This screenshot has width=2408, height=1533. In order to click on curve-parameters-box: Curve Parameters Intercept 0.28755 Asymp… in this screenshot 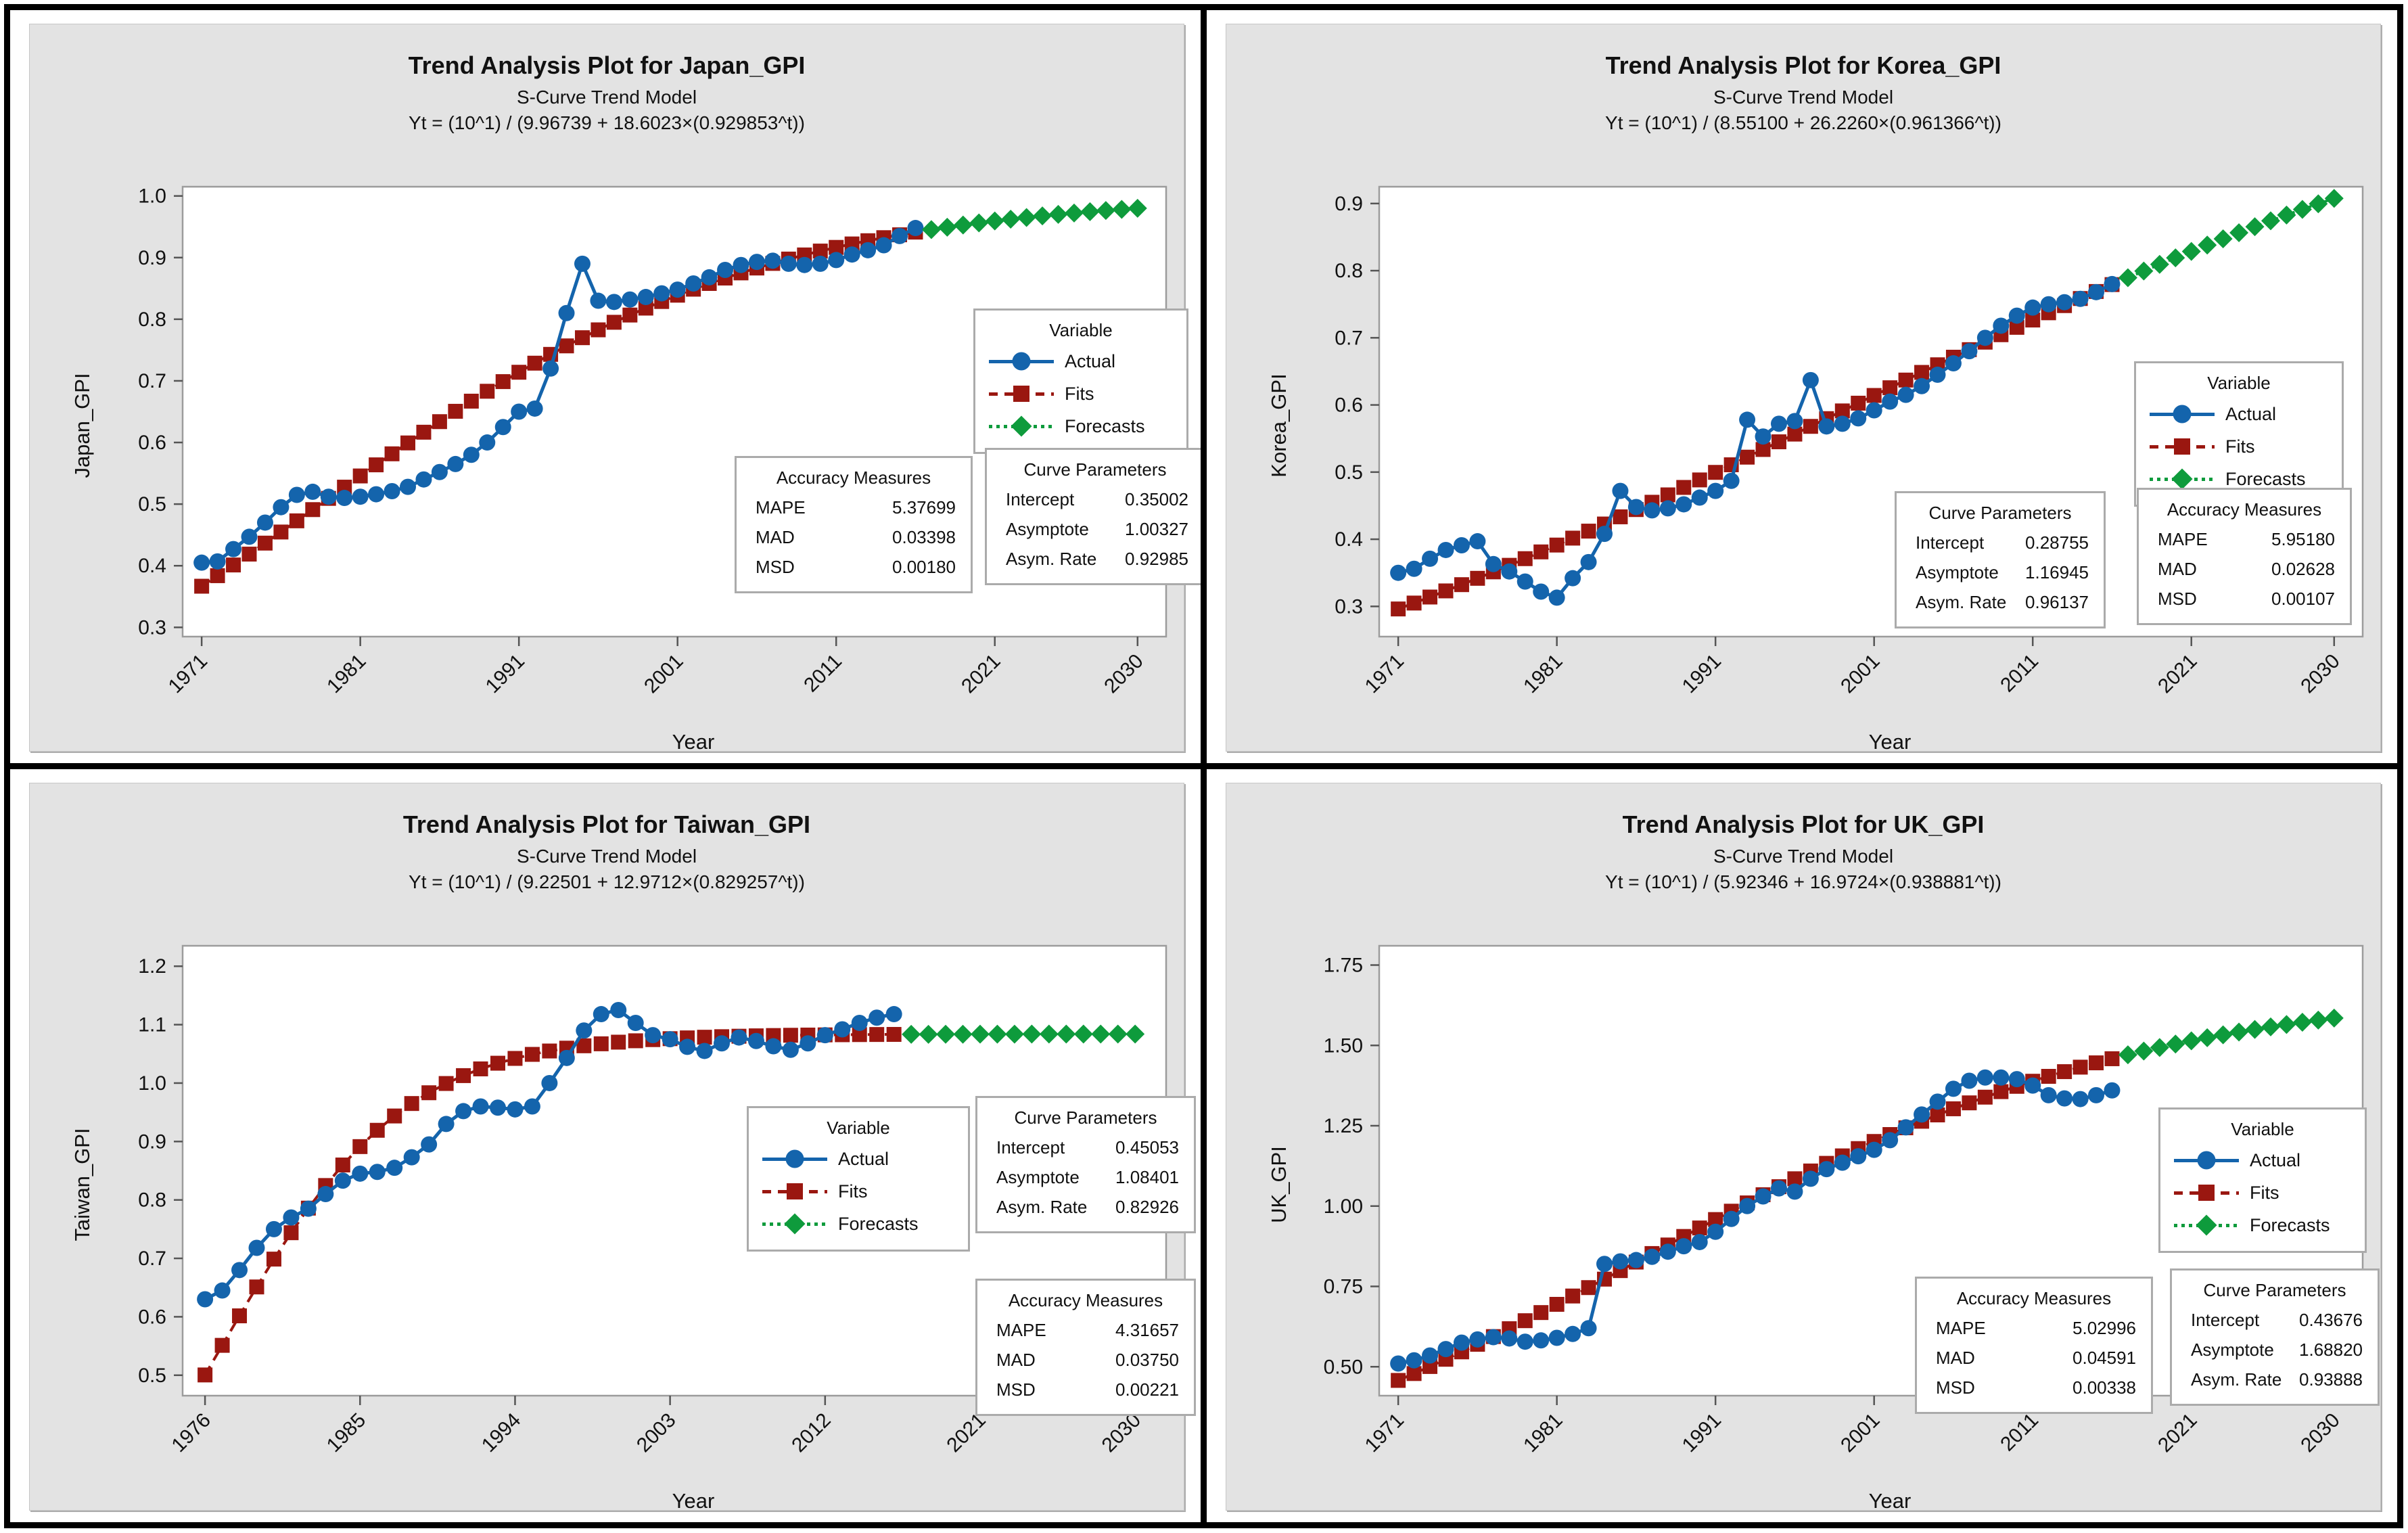, I will do `click(2000, 559)`.